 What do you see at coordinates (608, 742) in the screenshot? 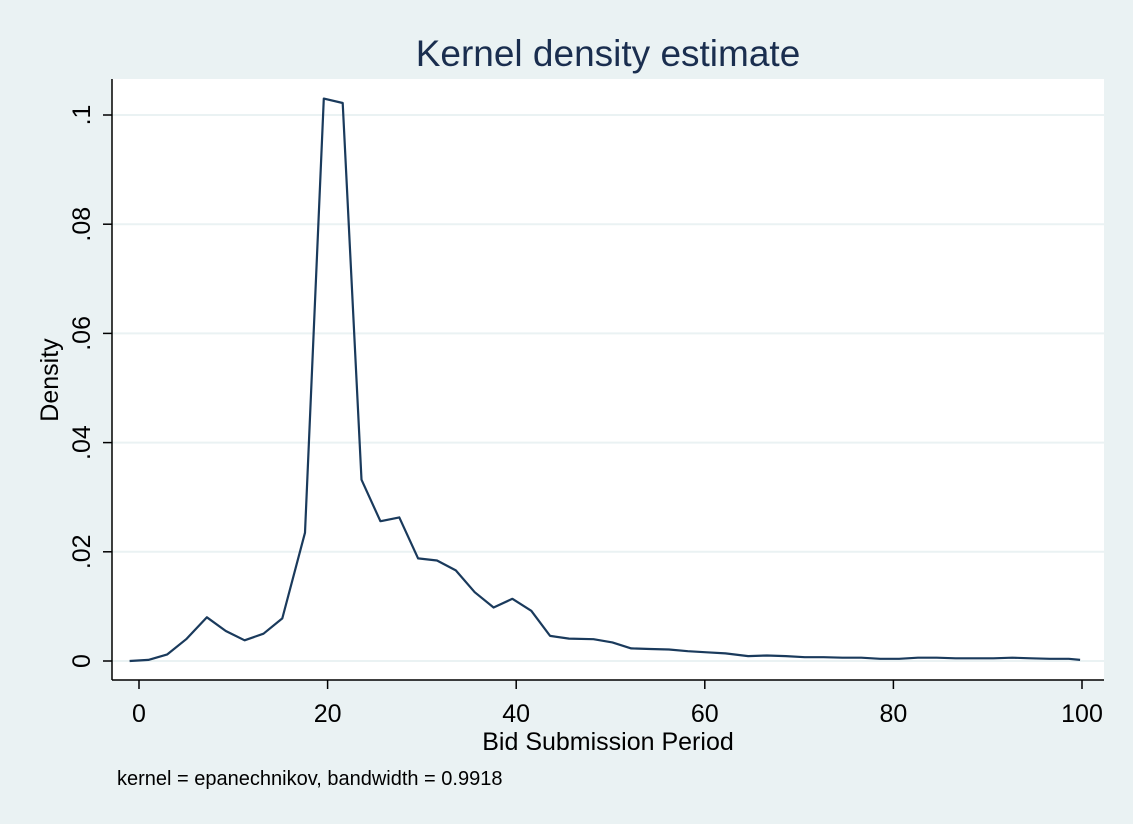
I see `x-axis-title: Bid Submission Period` at bounding box center [608, 742].